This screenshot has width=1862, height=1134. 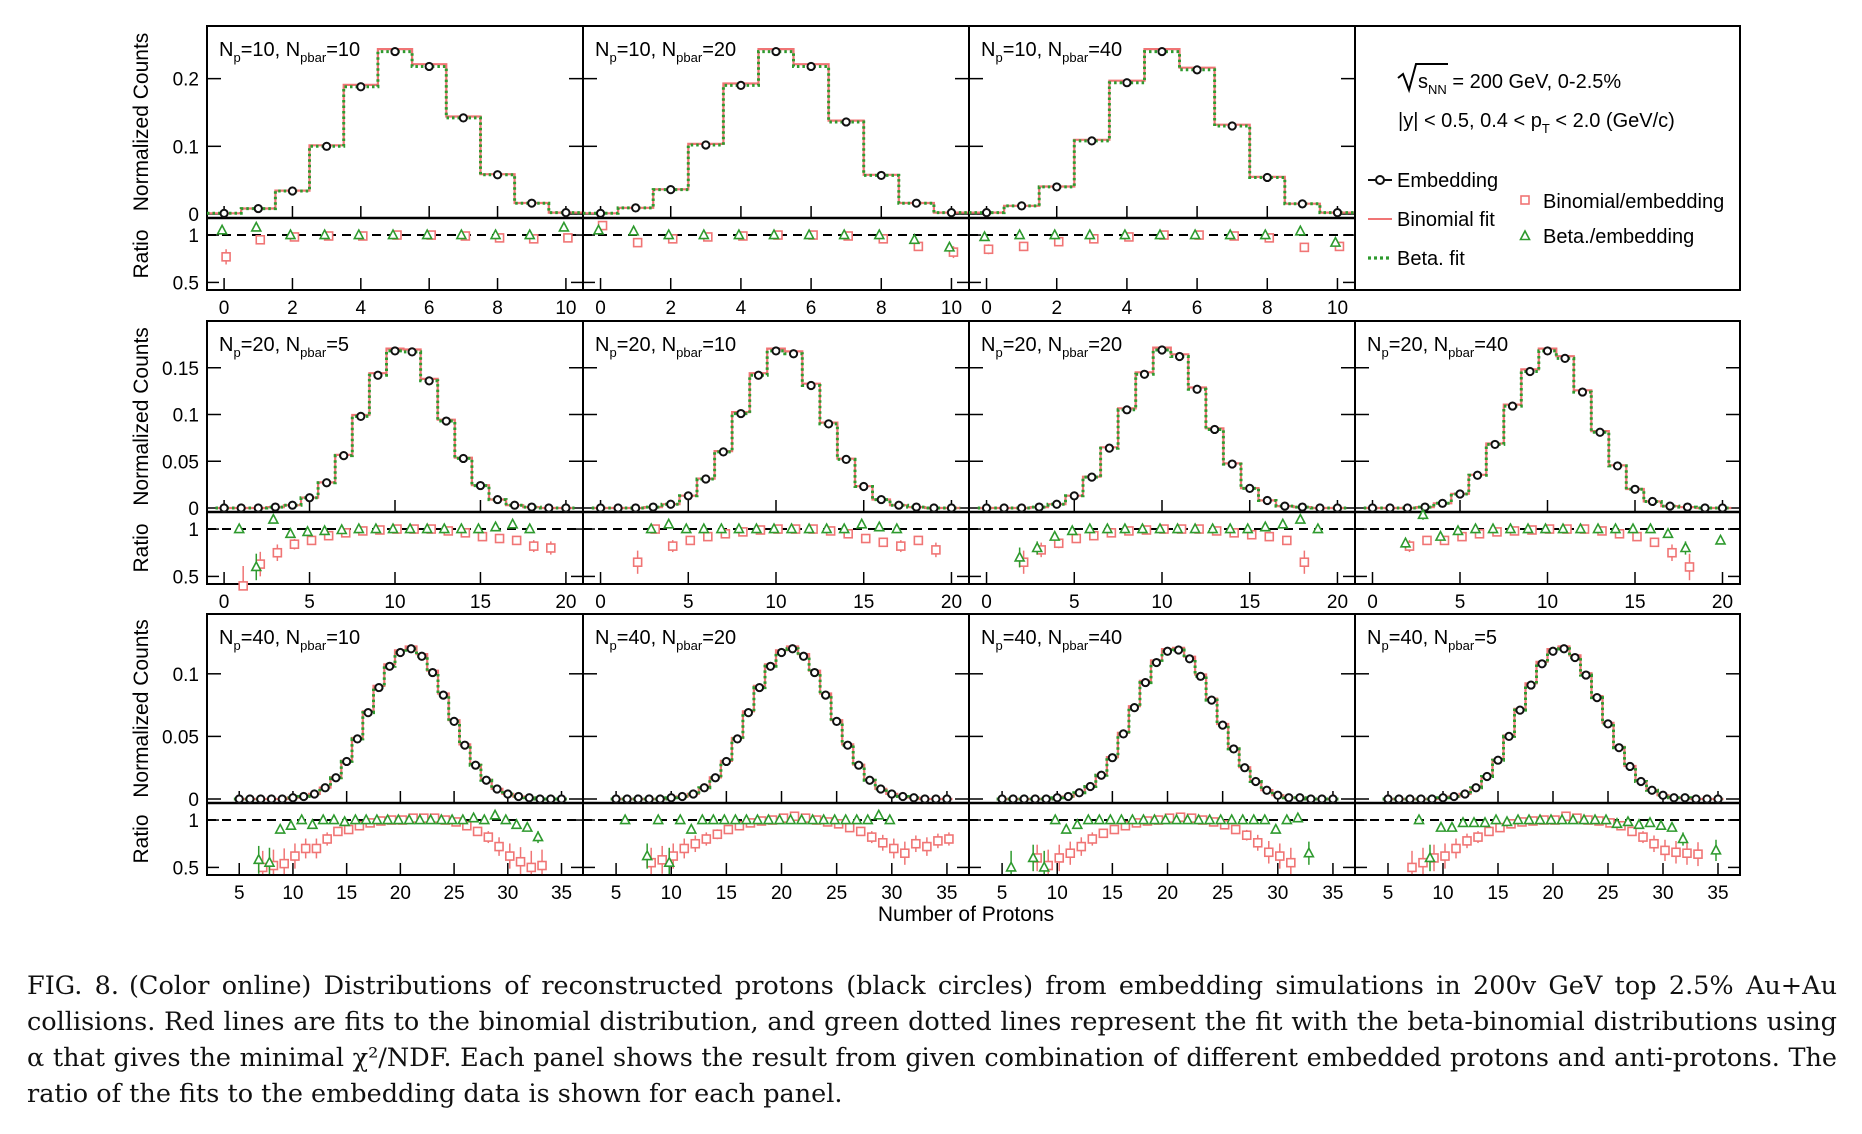 I want to click on y-tick-label: 0, so click(x=193, y=215).